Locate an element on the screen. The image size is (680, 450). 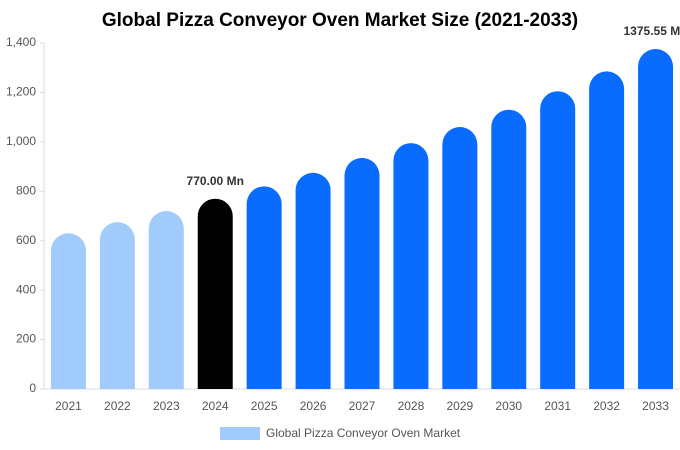
y-tick-label: 0 is located at coordinates (32, 388).